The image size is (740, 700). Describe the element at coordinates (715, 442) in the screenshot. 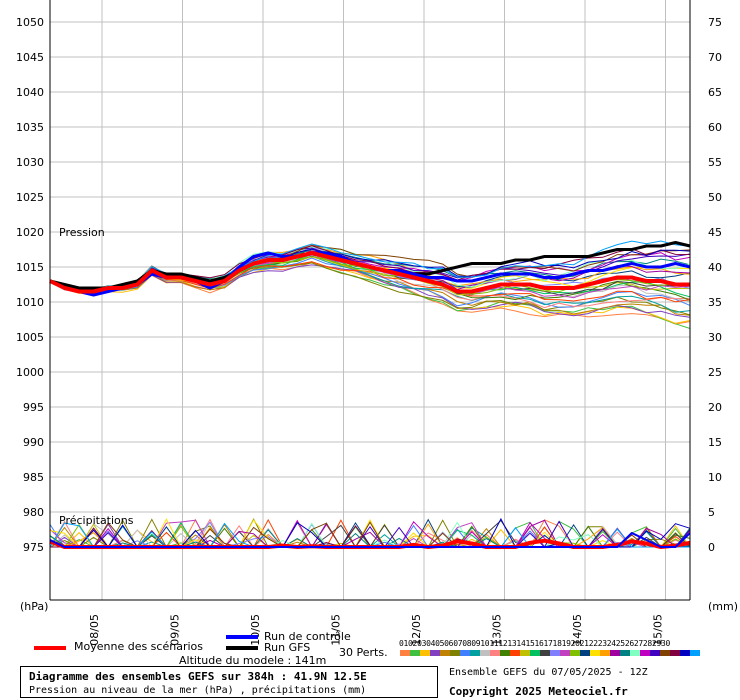

I see `right-tick-label: 15` at that location.